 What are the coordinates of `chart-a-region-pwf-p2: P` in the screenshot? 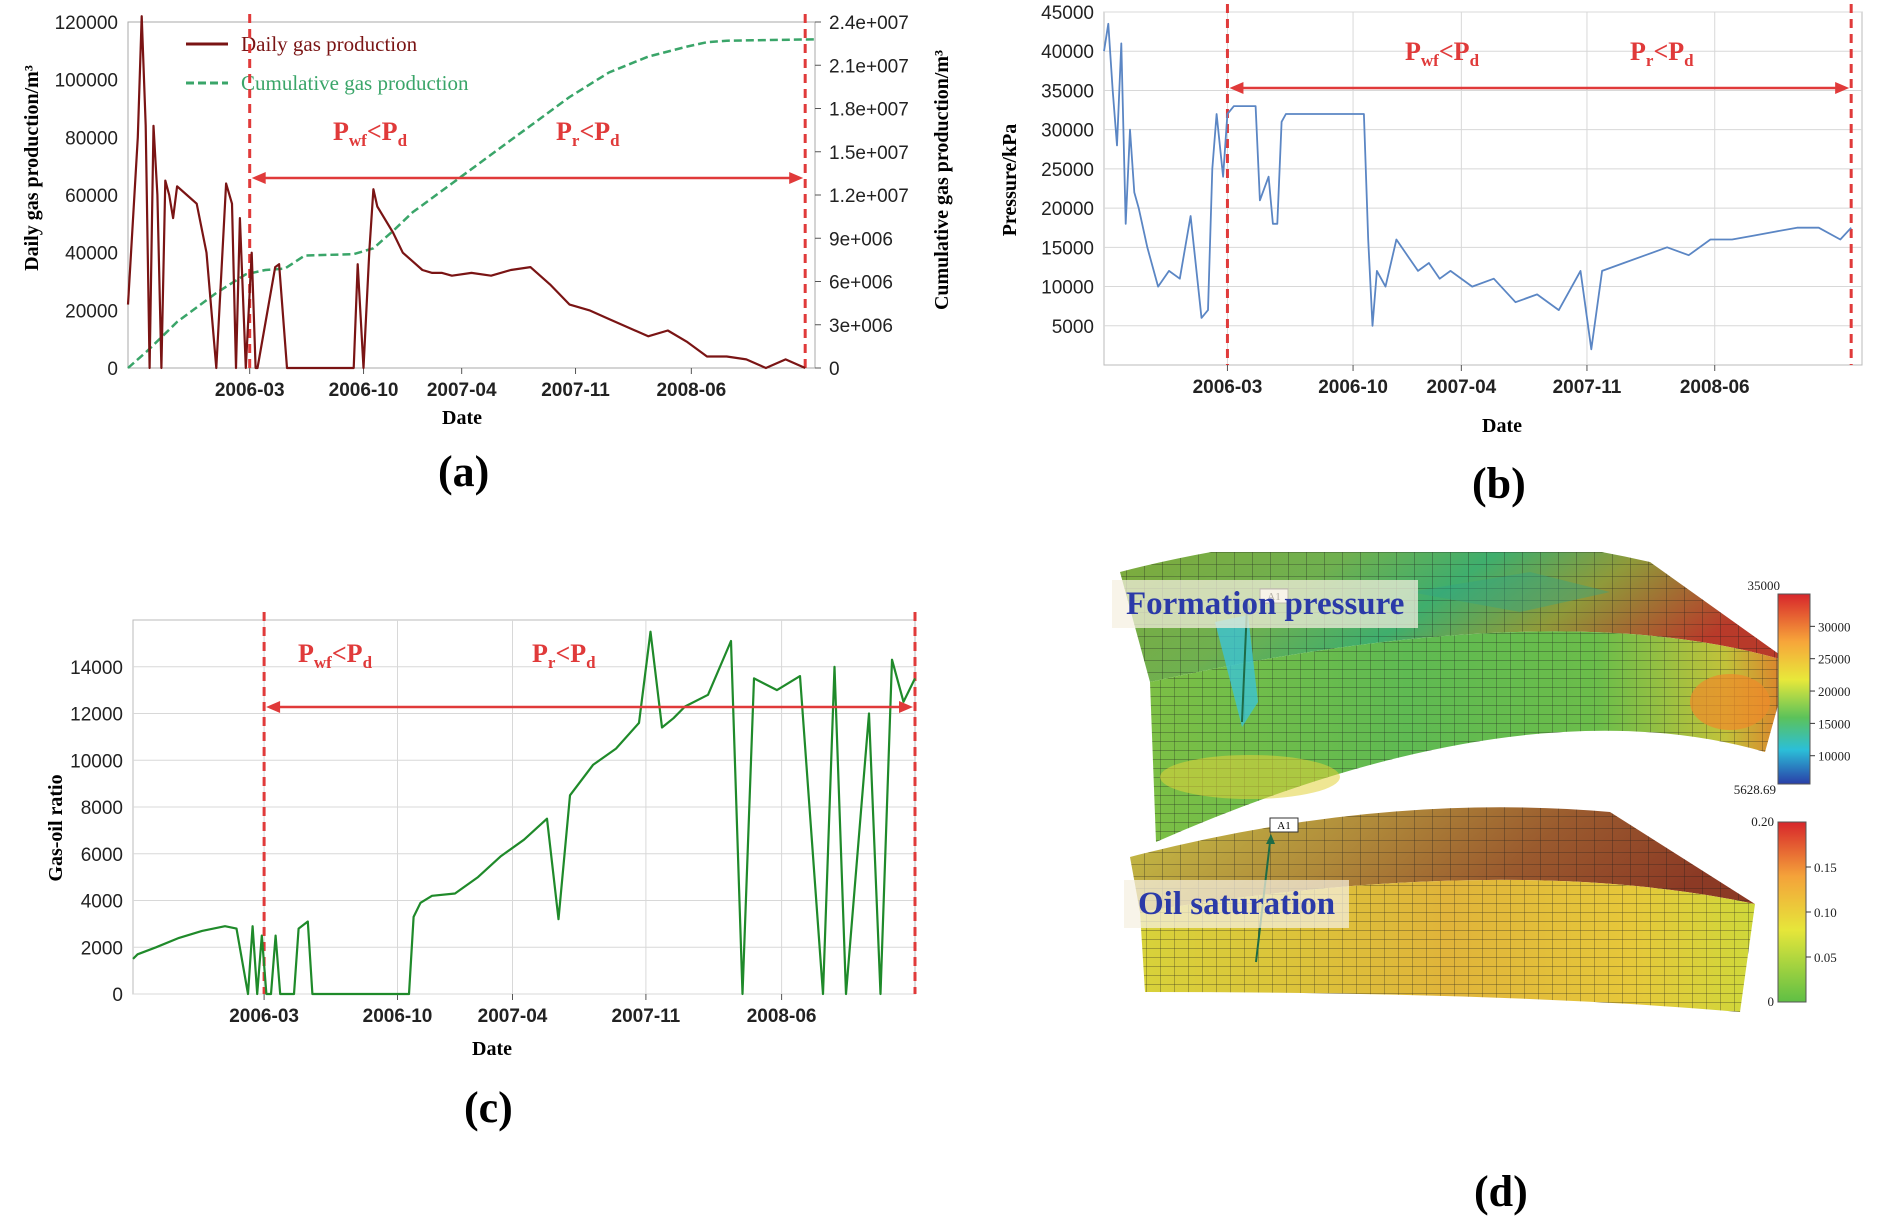 It's located at (390, 131).